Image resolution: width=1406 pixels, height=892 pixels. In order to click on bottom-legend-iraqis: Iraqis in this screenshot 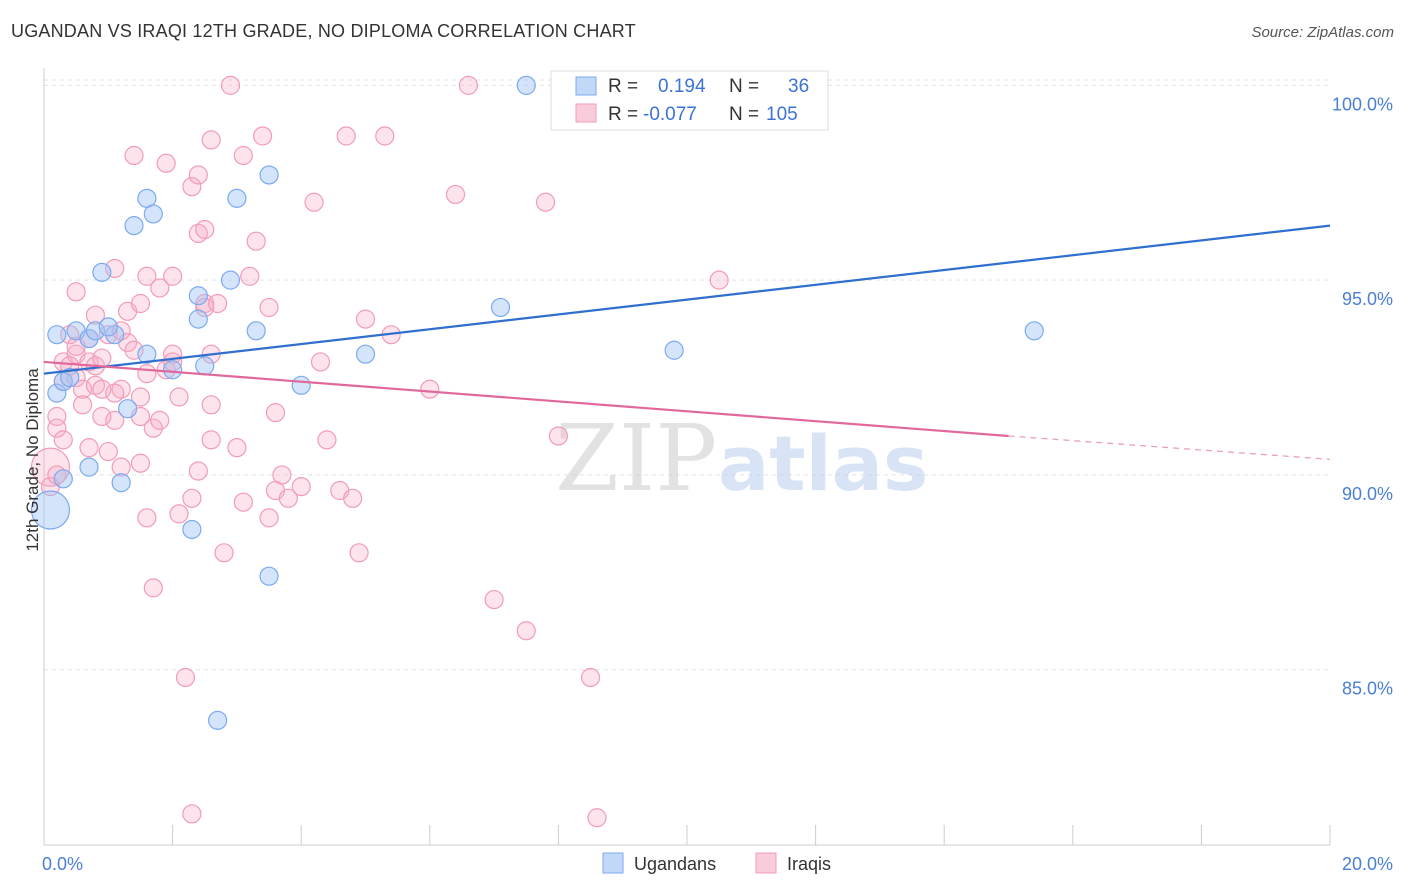, I will do `click(809, 864)`.